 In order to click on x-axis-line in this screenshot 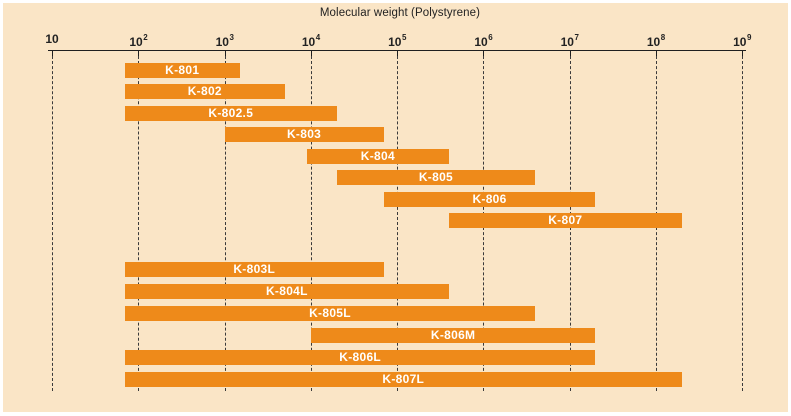, I will do `click(397, 50)`.